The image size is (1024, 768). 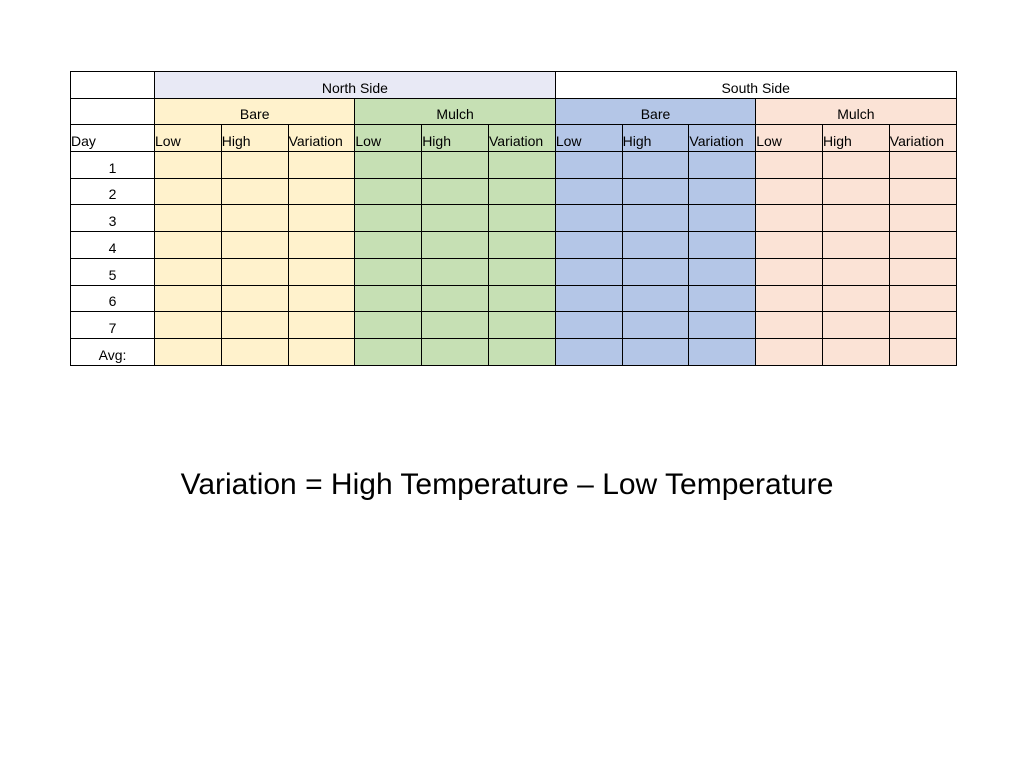 I want to click on row-label: Avg:, so click(x=112, y=351).